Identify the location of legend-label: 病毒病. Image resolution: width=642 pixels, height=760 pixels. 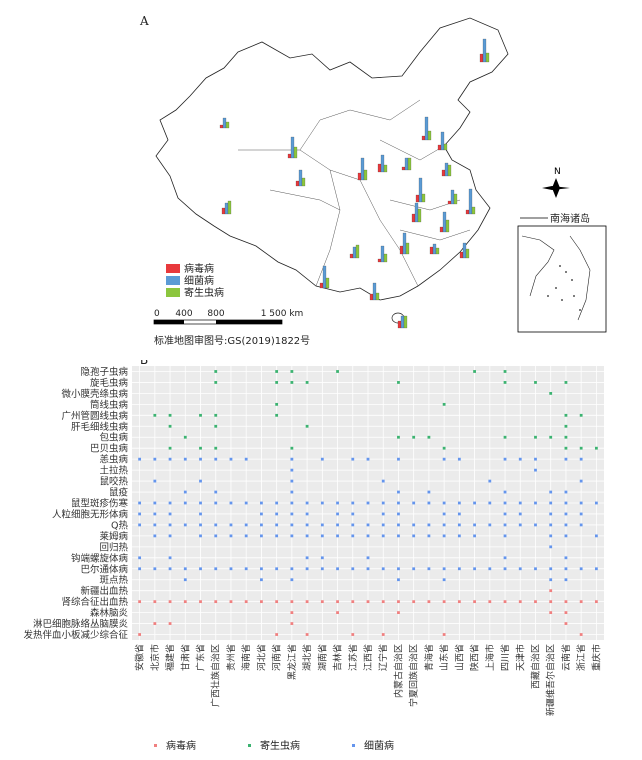
(181, 745).